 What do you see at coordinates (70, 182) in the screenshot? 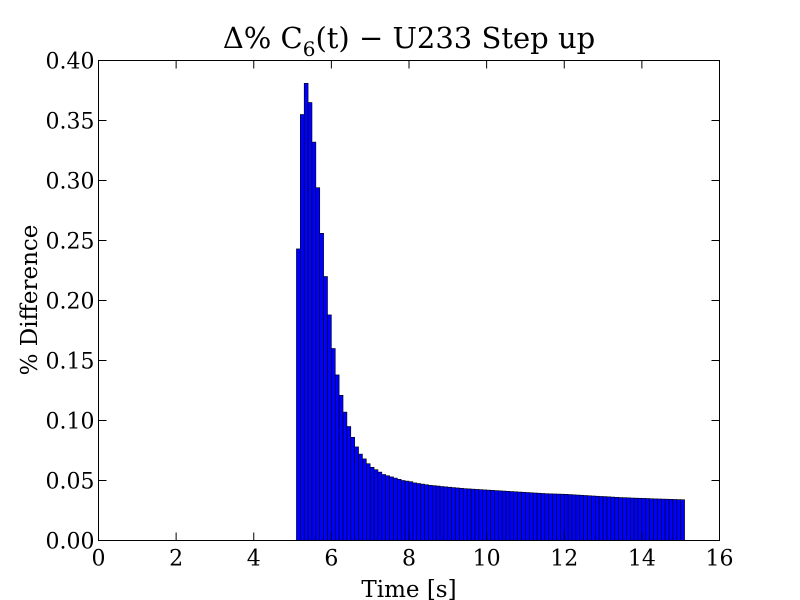
I see `y-tick-label: 0.30` at bounding box center [70, 182].